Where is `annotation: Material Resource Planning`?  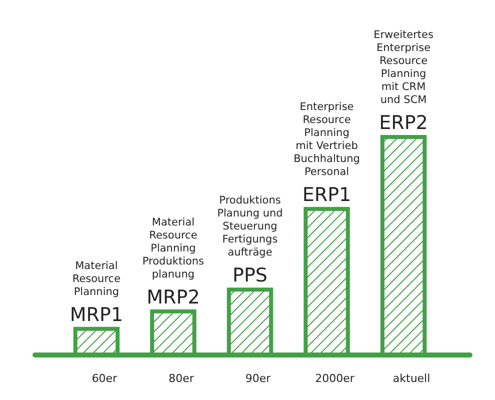
annotation: Material Resource Planning is located at coordinates (96, 279).